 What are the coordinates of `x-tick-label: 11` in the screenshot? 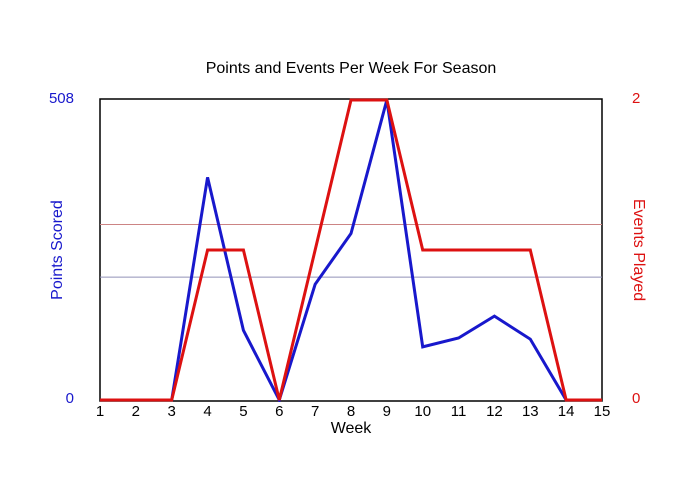 It's located at (458, 411).